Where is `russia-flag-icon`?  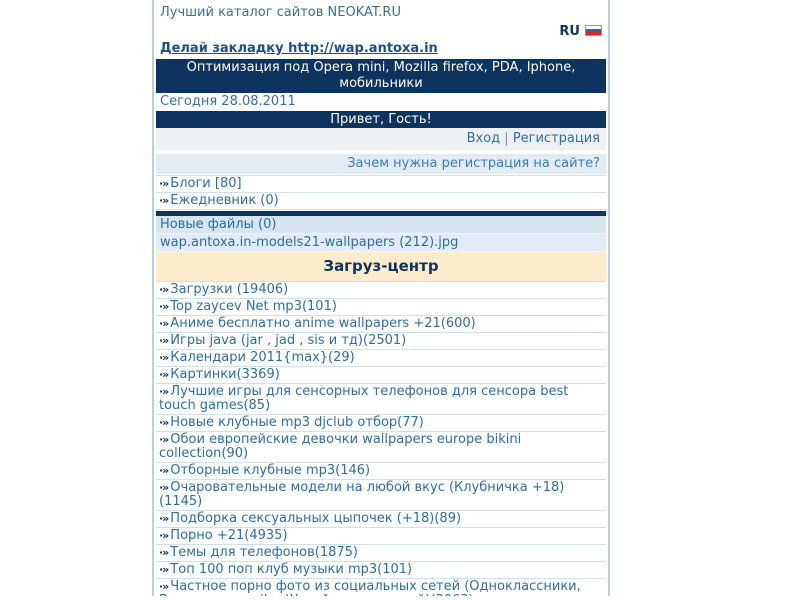
russia-flag-icon is located at coordinates (593, 30).